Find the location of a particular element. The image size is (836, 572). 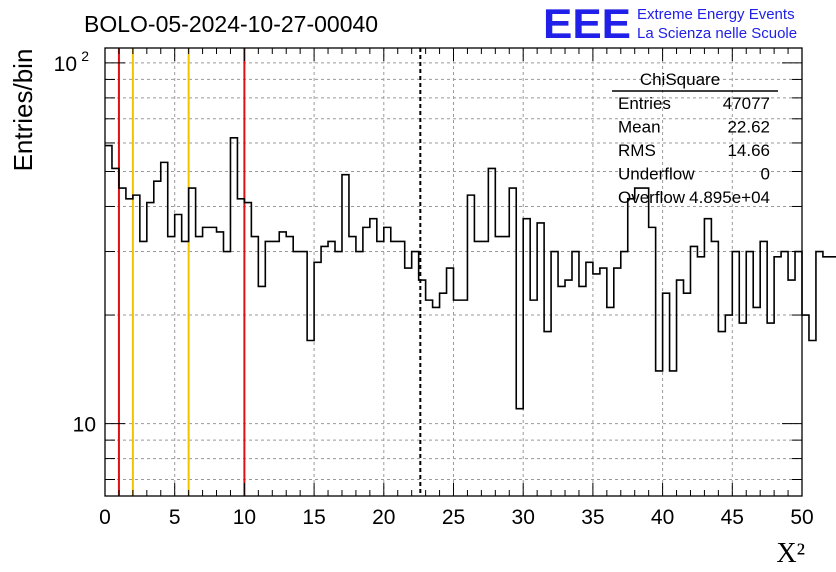

stats-label: Overflow is located at coordinates (652, 197).